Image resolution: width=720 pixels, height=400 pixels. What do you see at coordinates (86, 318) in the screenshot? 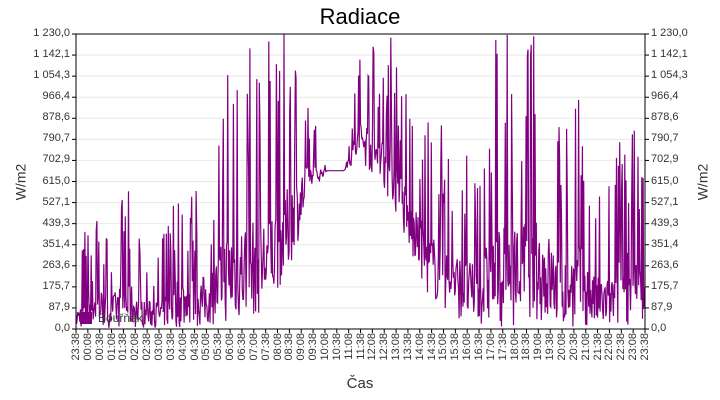
I see `legend-swatch` at bounding box center [86, 318].